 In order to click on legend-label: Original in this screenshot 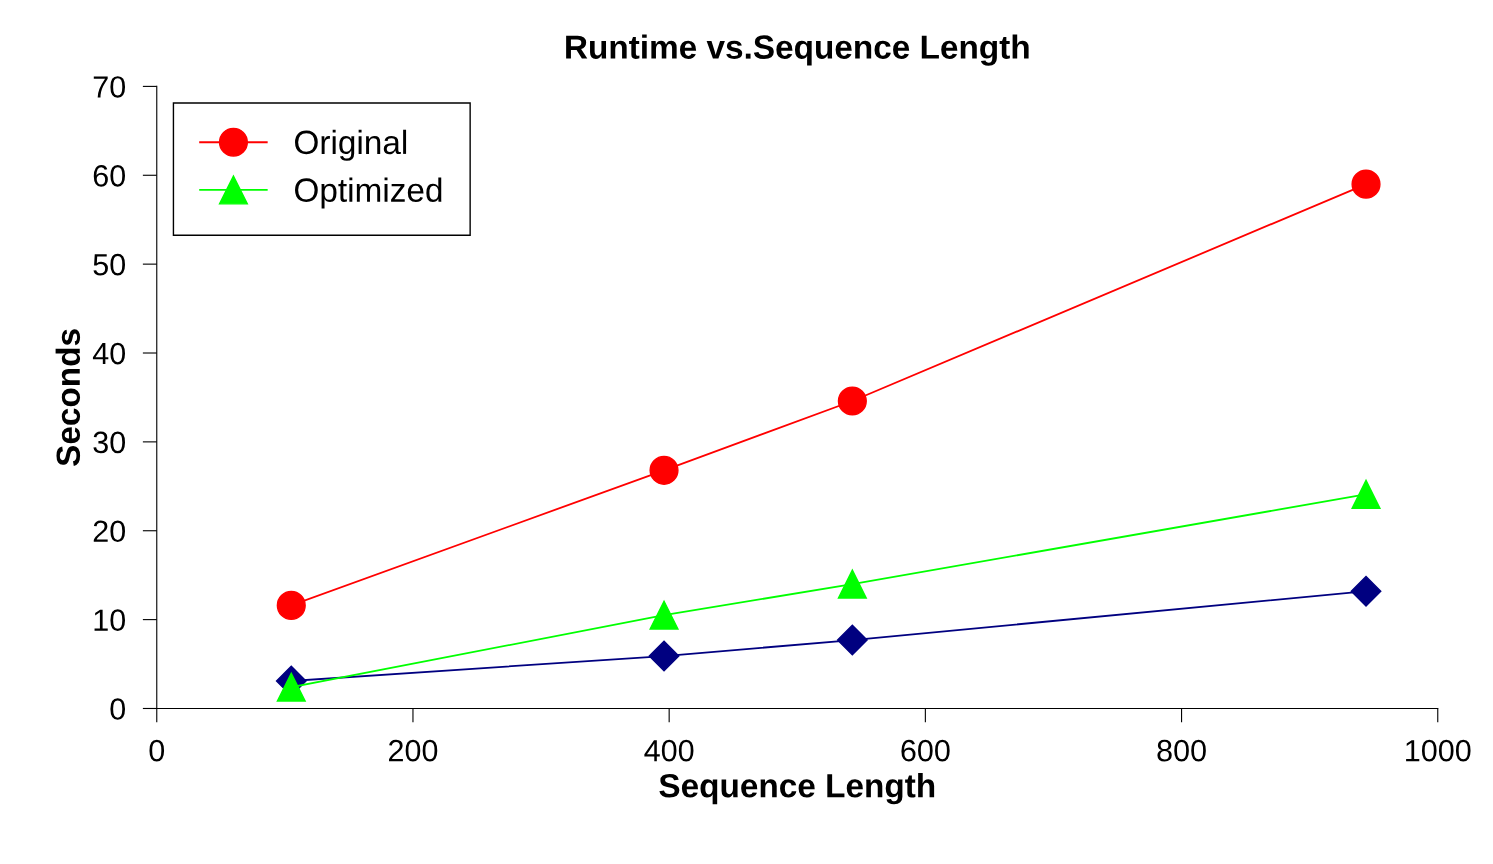, I will do `click(351, 145)`.